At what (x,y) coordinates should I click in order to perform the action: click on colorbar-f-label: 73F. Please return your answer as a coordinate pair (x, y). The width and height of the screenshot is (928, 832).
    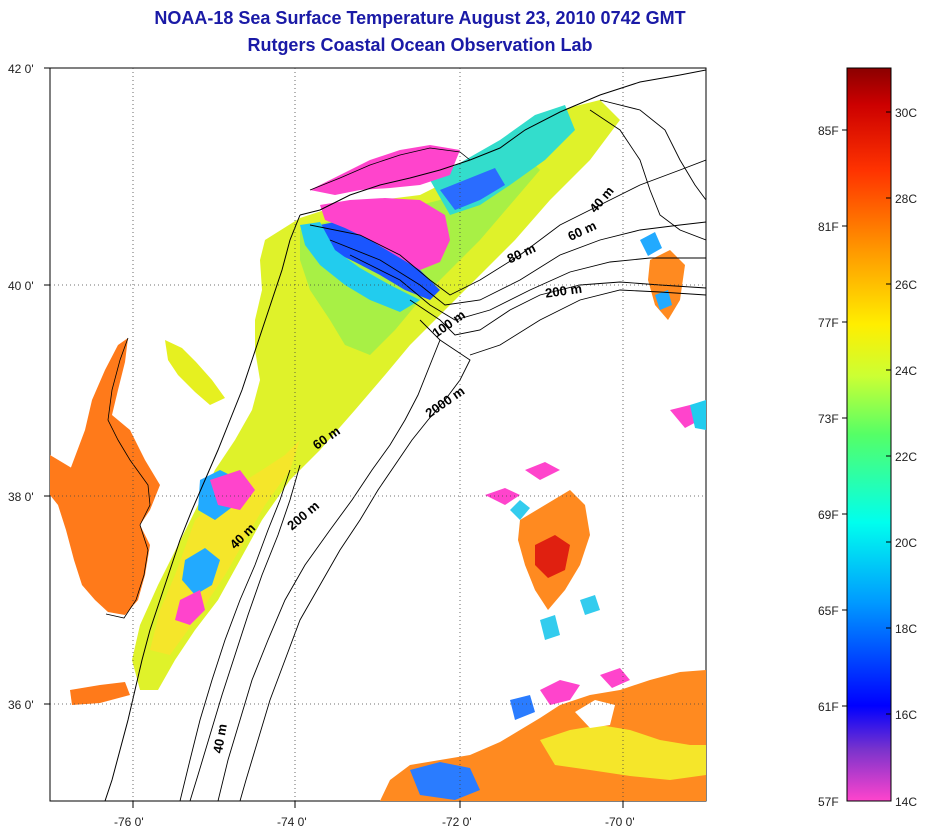
    Looking at the image, I should click on (828, 419).